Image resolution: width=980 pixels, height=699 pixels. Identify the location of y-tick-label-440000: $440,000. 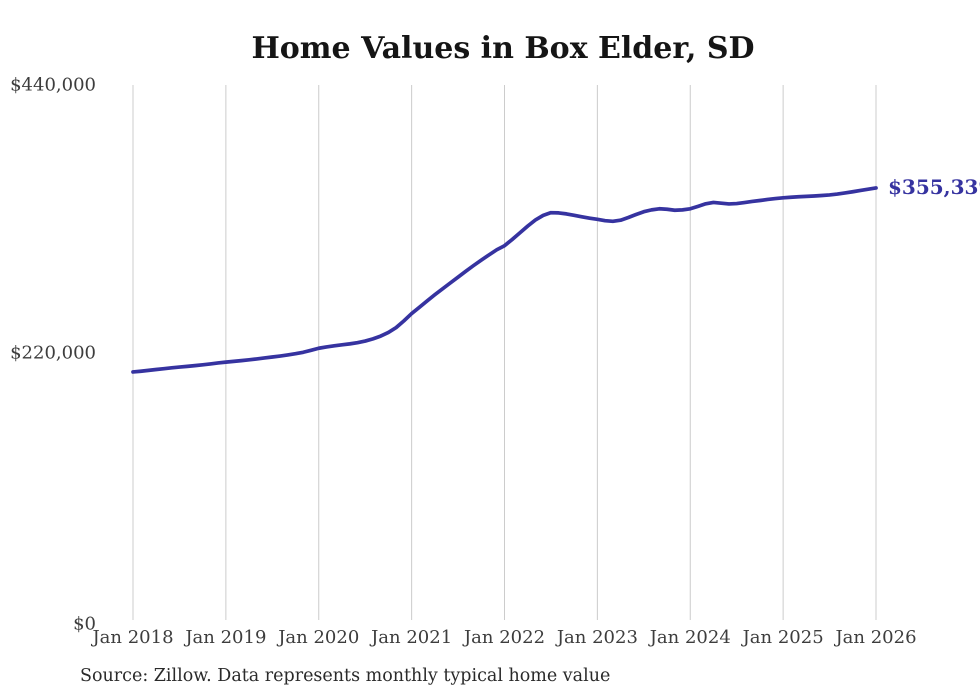
(53, 85).